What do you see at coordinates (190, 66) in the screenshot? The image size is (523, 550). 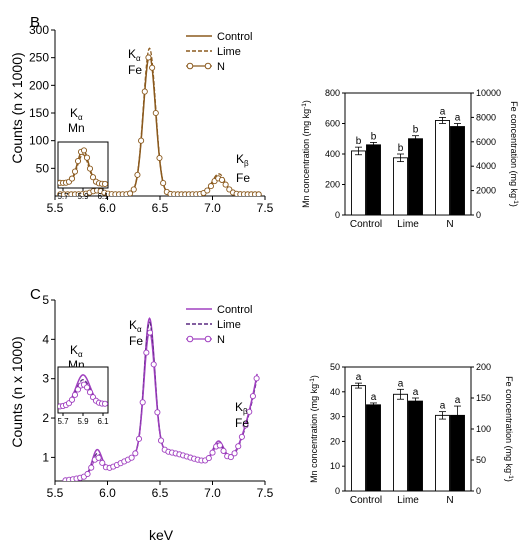 I see `legend-marker-n-left` at bounding box center [190, 66].